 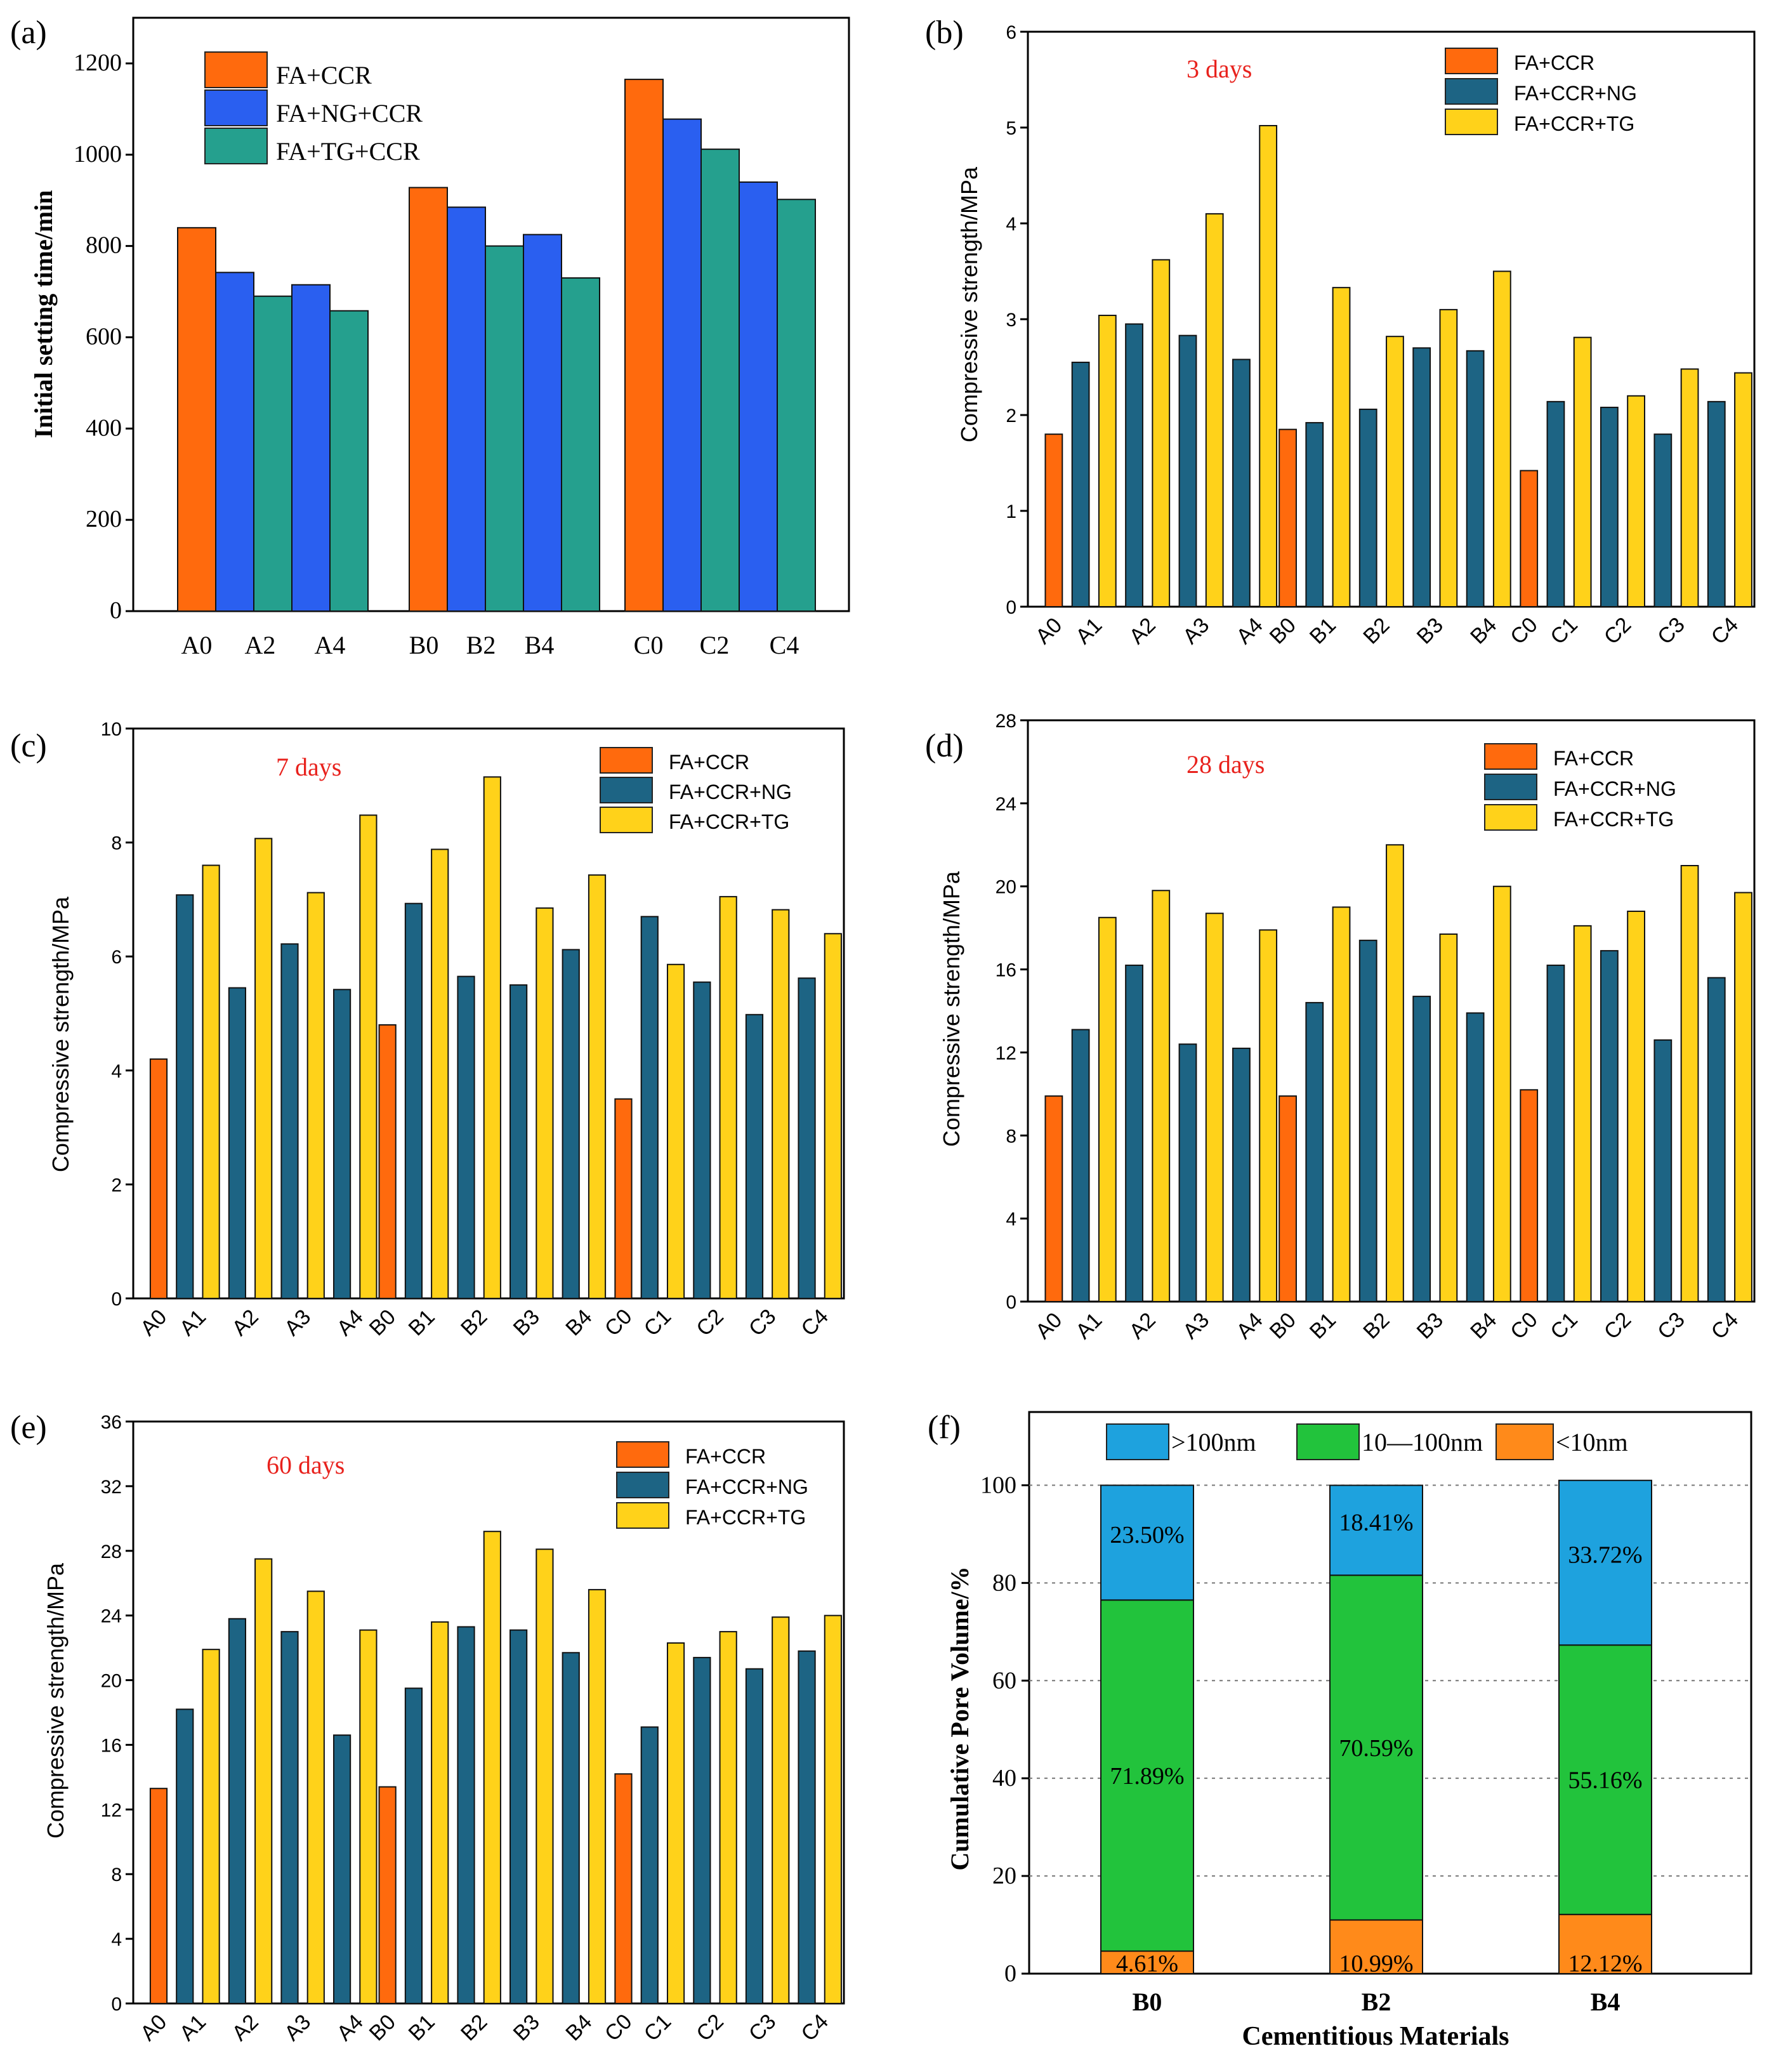 I want to click on y-tick-label: 28, so click(x=111, y=1551).